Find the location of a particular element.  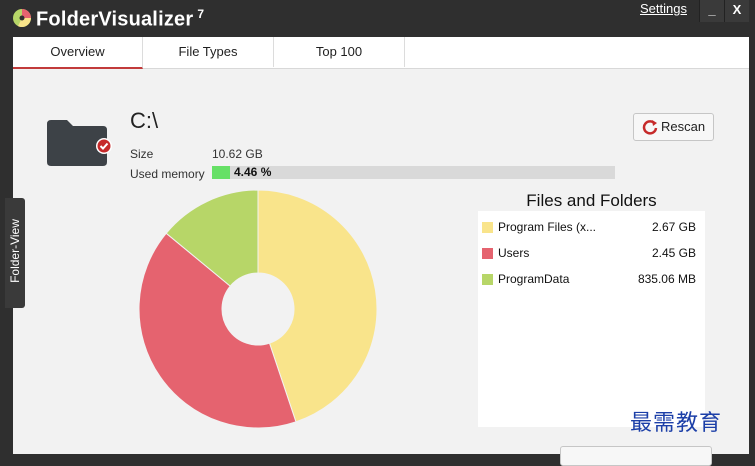

tab-file-types: File Types is located at coordinates (208, 52).